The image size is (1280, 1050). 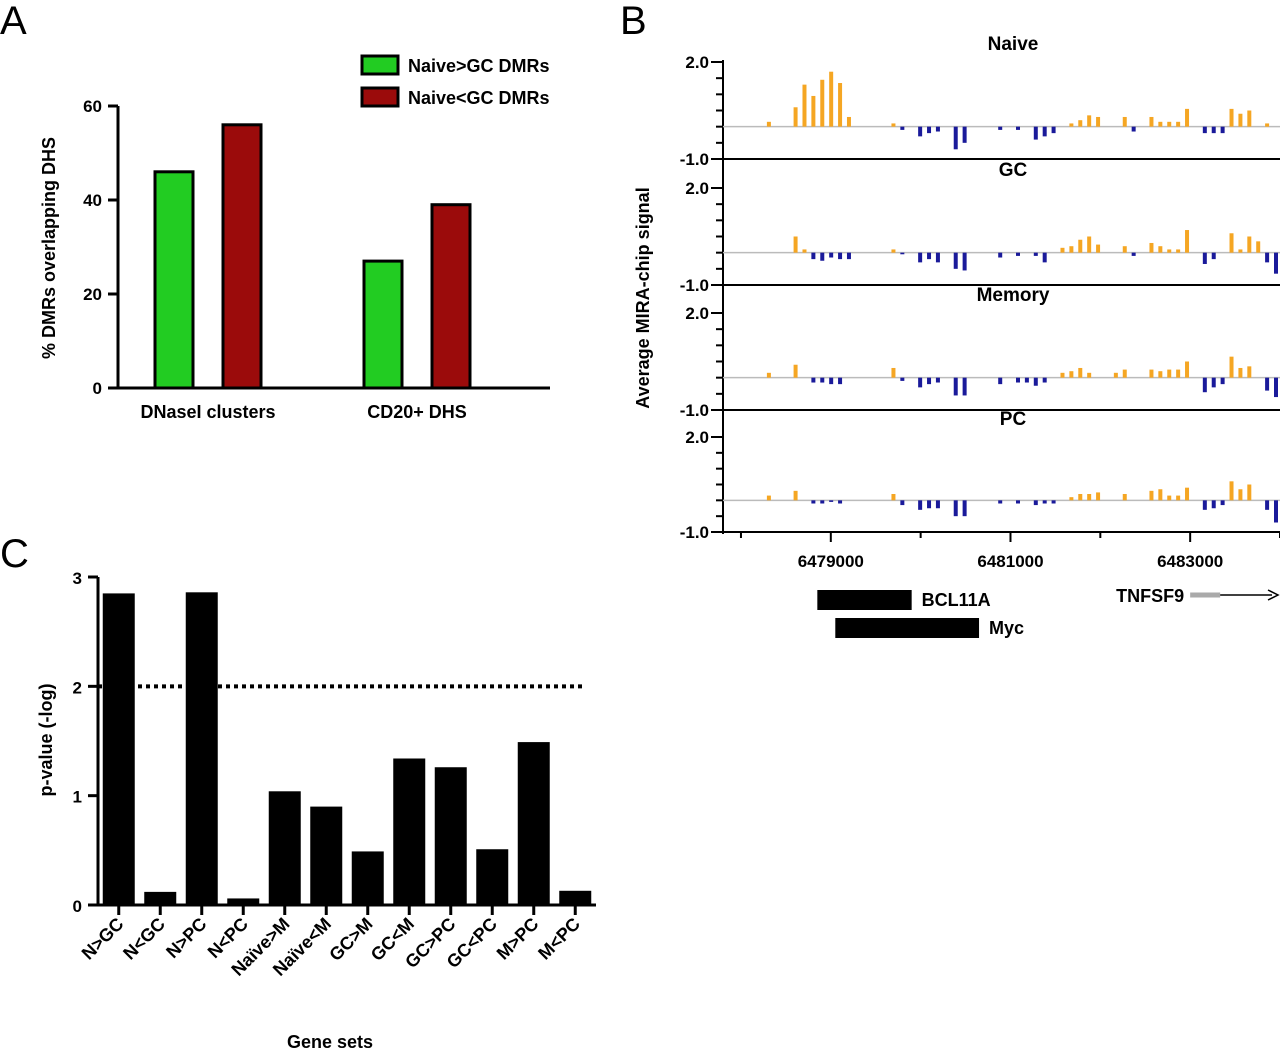 What do you see at coordinates (1013, 44) in the screenshot?
I see `panel-b-track-title: Naive` at bounding box center [1013, 44].